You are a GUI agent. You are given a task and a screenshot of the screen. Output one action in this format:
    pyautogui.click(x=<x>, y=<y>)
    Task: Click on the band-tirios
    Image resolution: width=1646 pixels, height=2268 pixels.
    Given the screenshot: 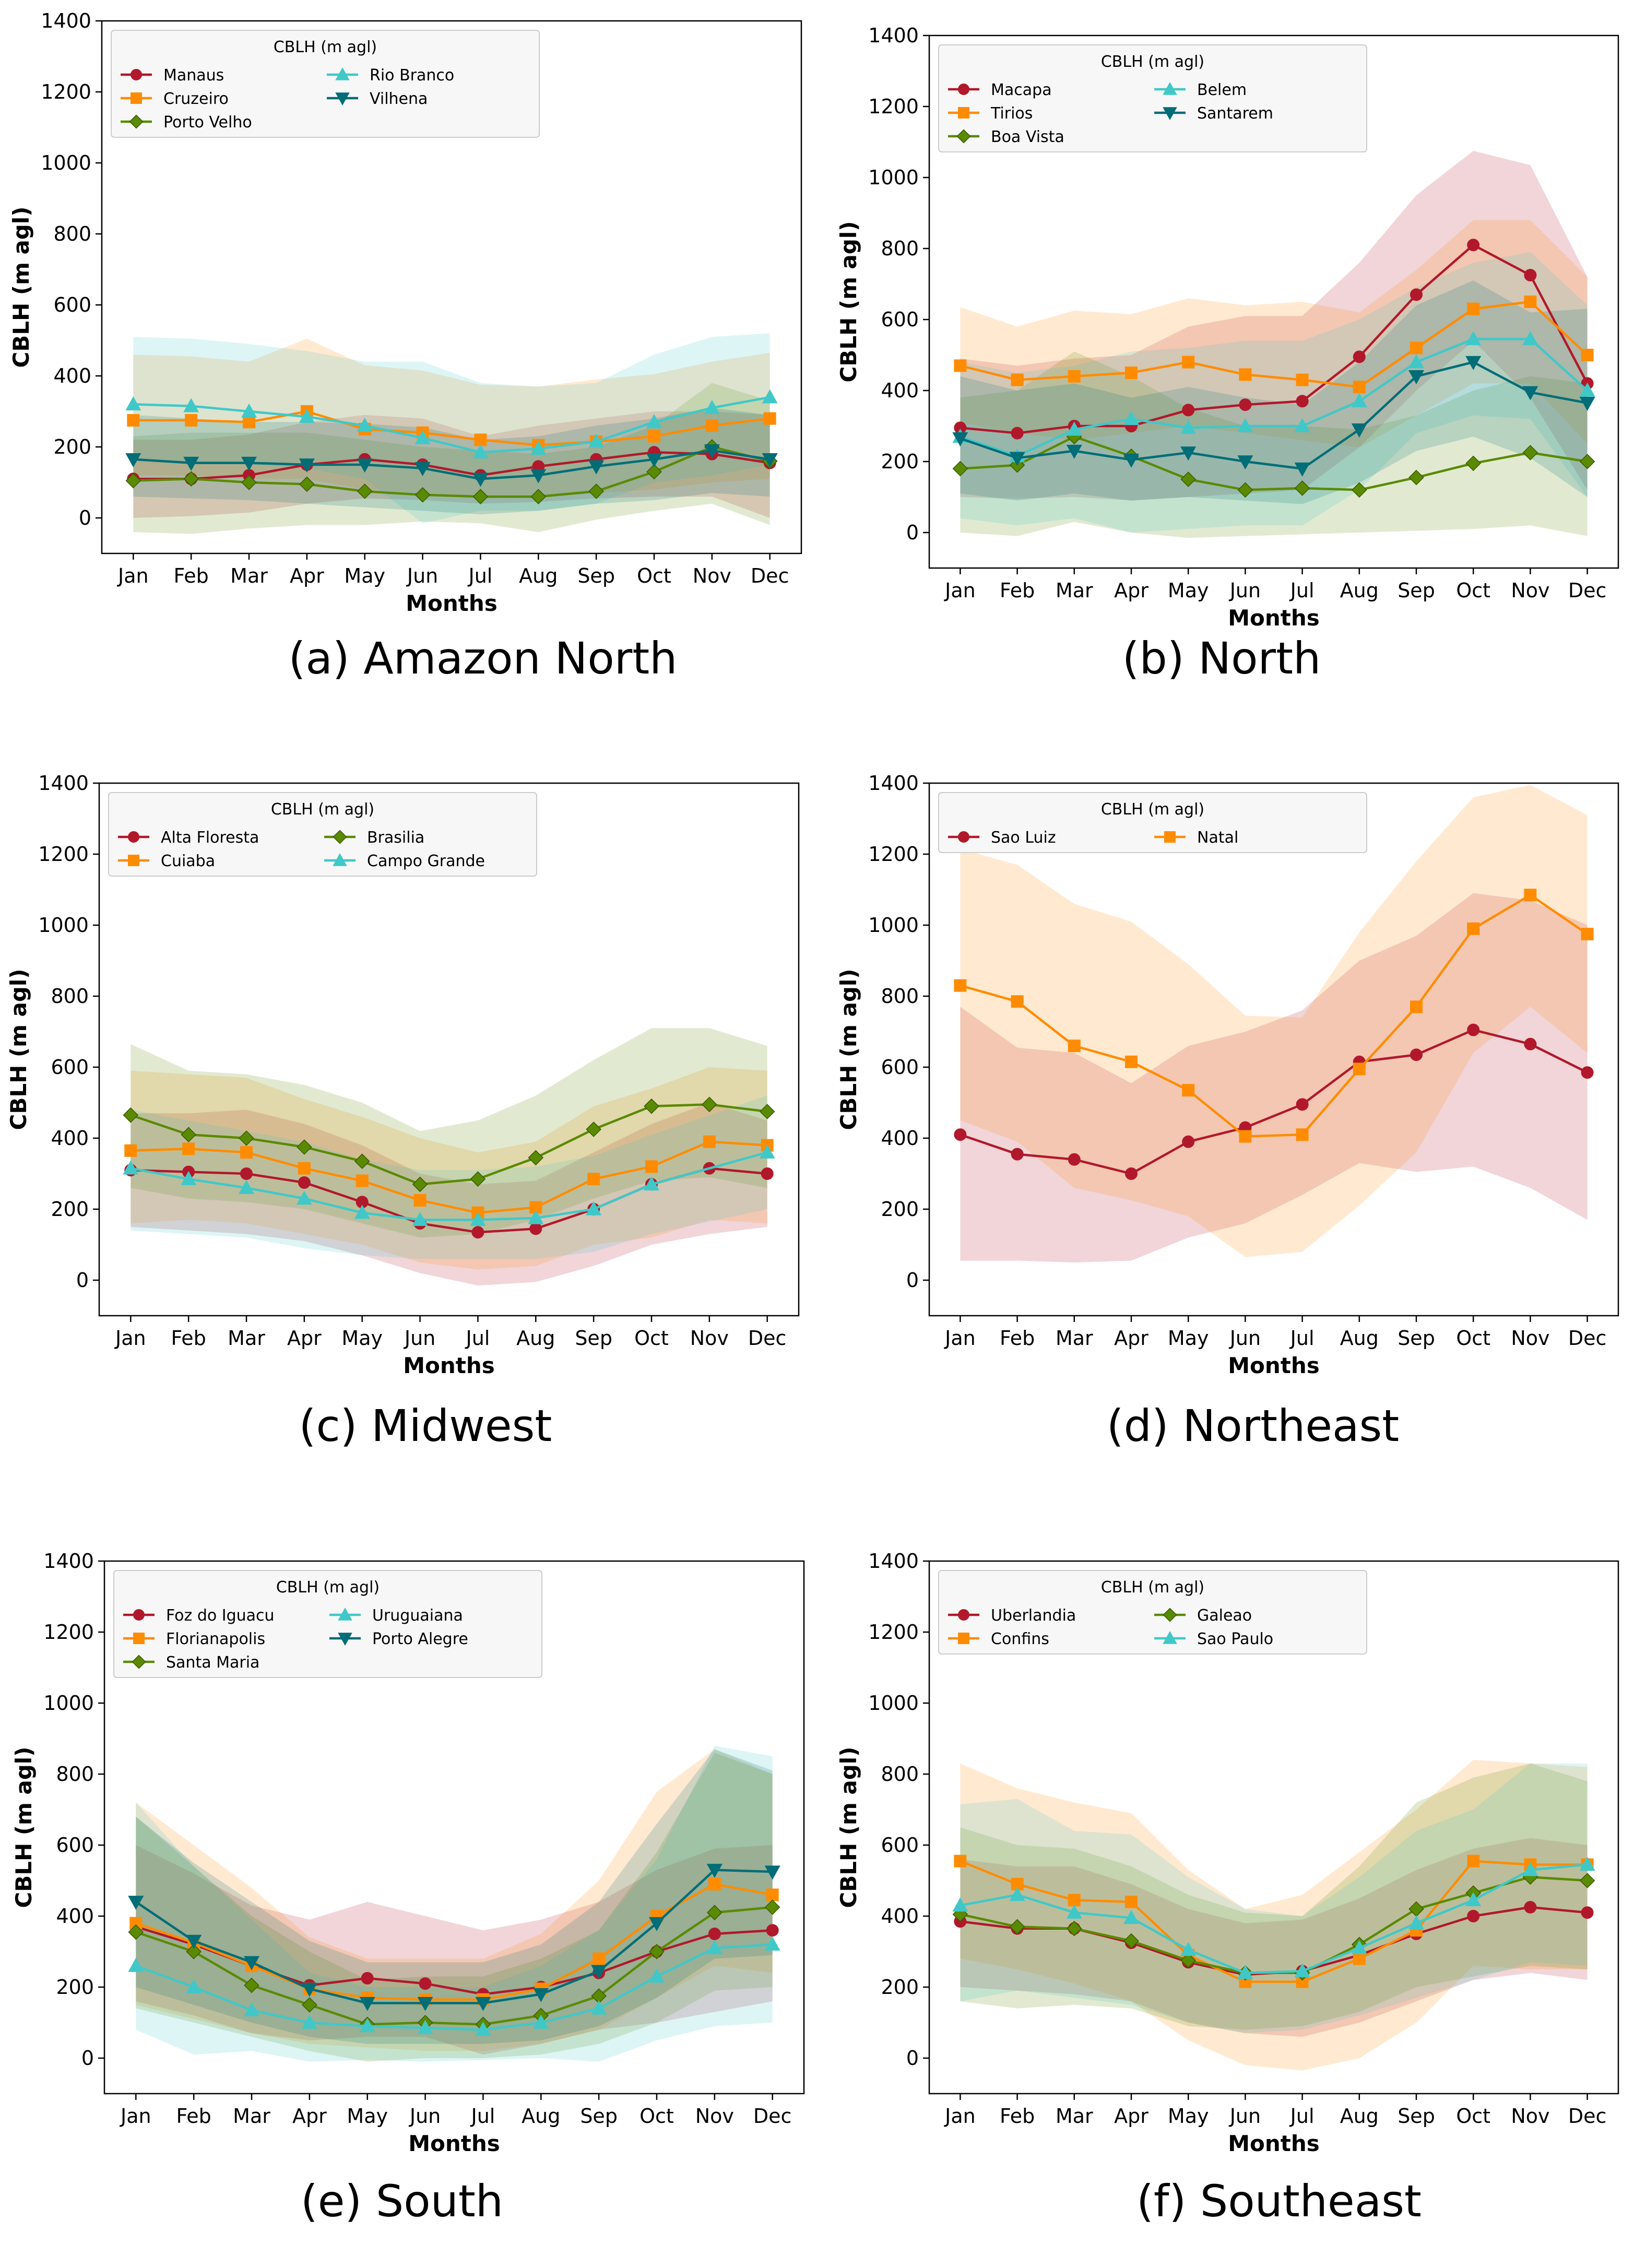 What is the action you would take?
    pyautogui.click(x=1274, y=333)
    